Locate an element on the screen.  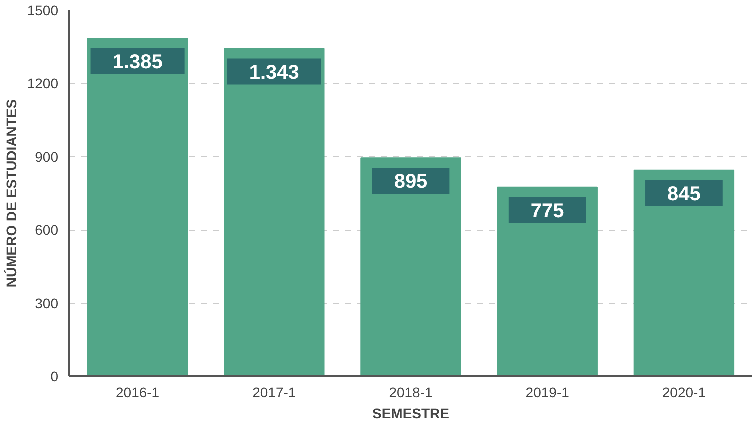
y-tick-label: 900 is located at coordinates (47, 156).